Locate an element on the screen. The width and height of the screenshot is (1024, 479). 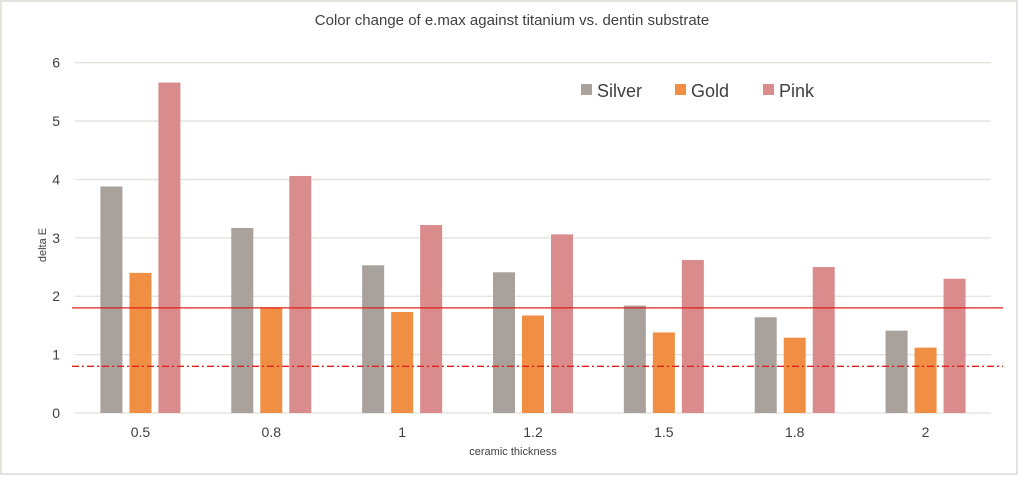
bar-pink-1.5 is located at coordinates (692, 336).